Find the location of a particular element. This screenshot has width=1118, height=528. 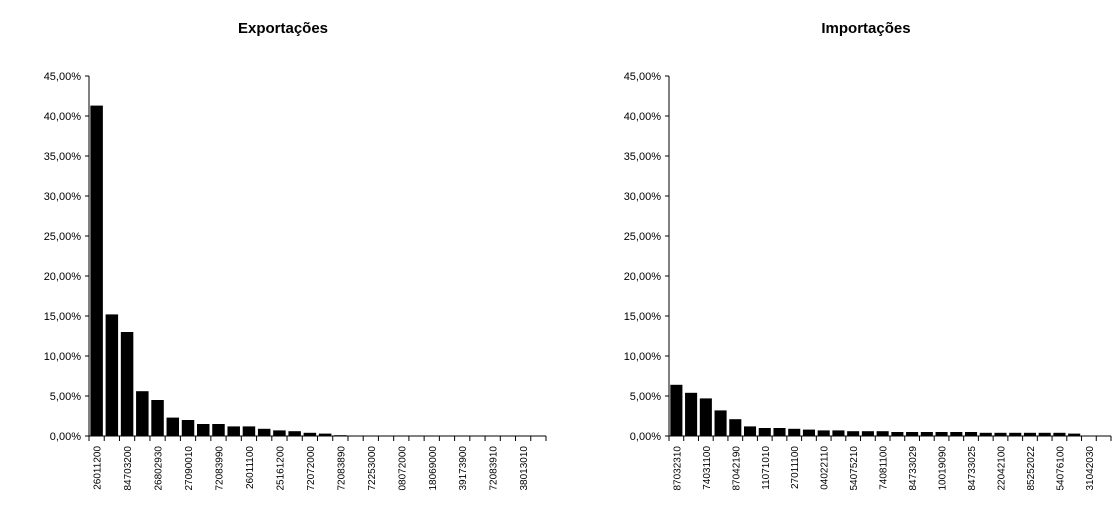

x-category-label: 84733029 is located at coordinates (913, 468).